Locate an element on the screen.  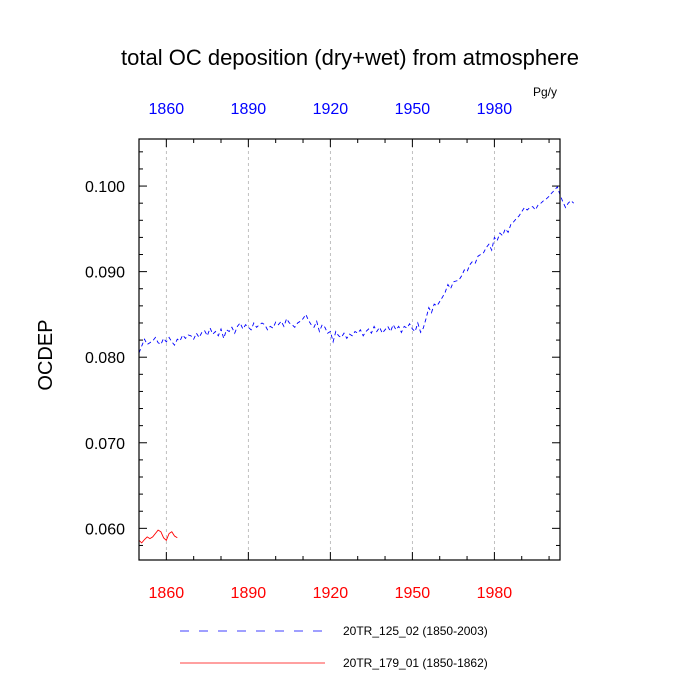
y-tick-label: 0.090 is located at coordinates (105, 273).